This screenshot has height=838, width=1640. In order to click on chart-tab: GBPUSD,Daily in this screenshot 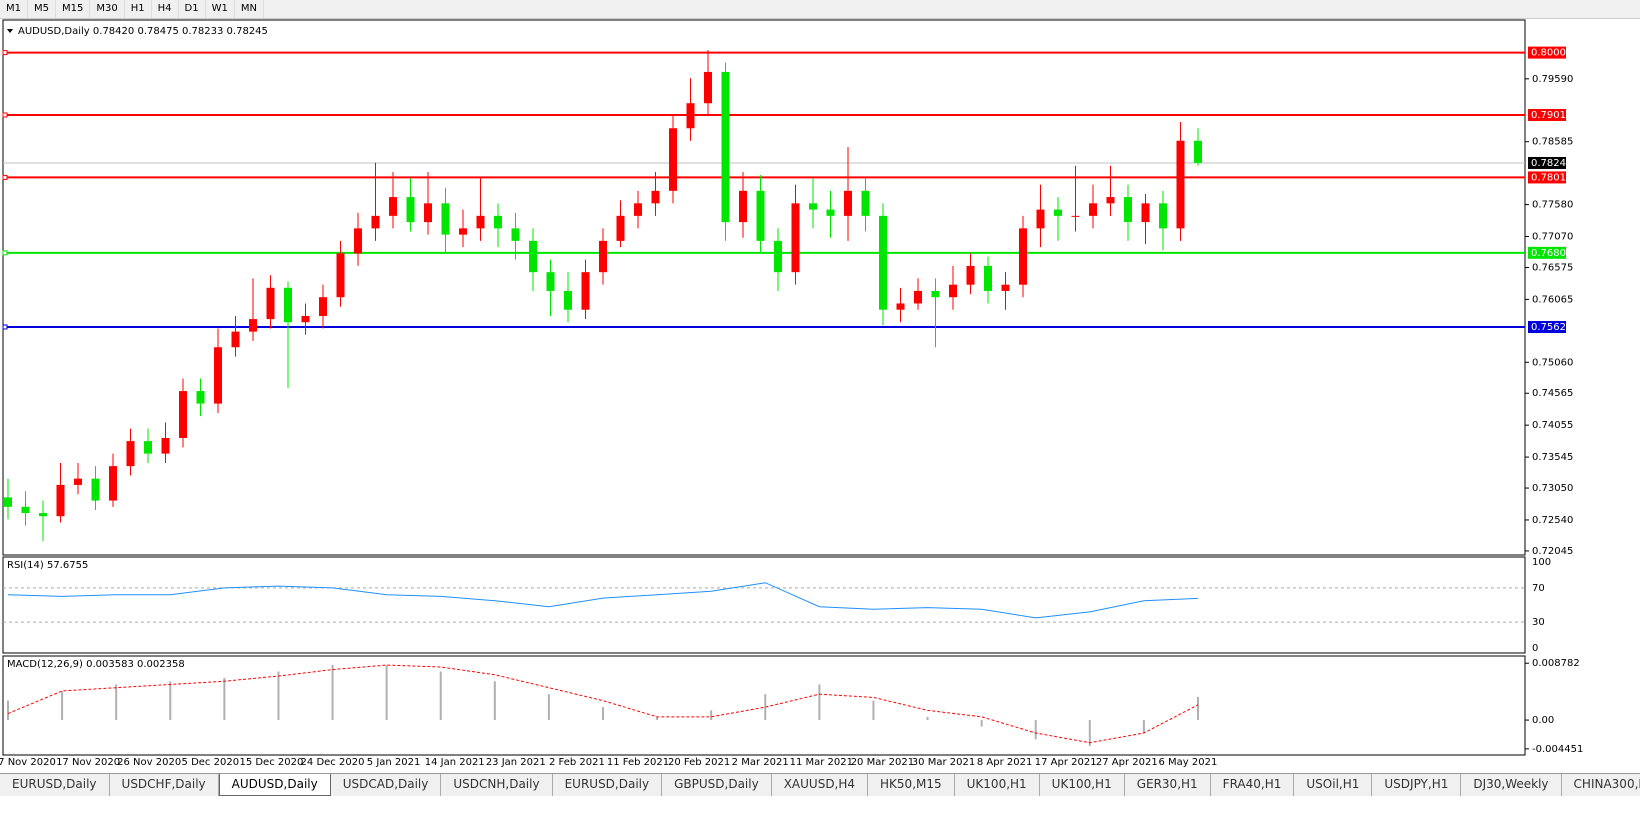, I will do `click(717, 785)`.